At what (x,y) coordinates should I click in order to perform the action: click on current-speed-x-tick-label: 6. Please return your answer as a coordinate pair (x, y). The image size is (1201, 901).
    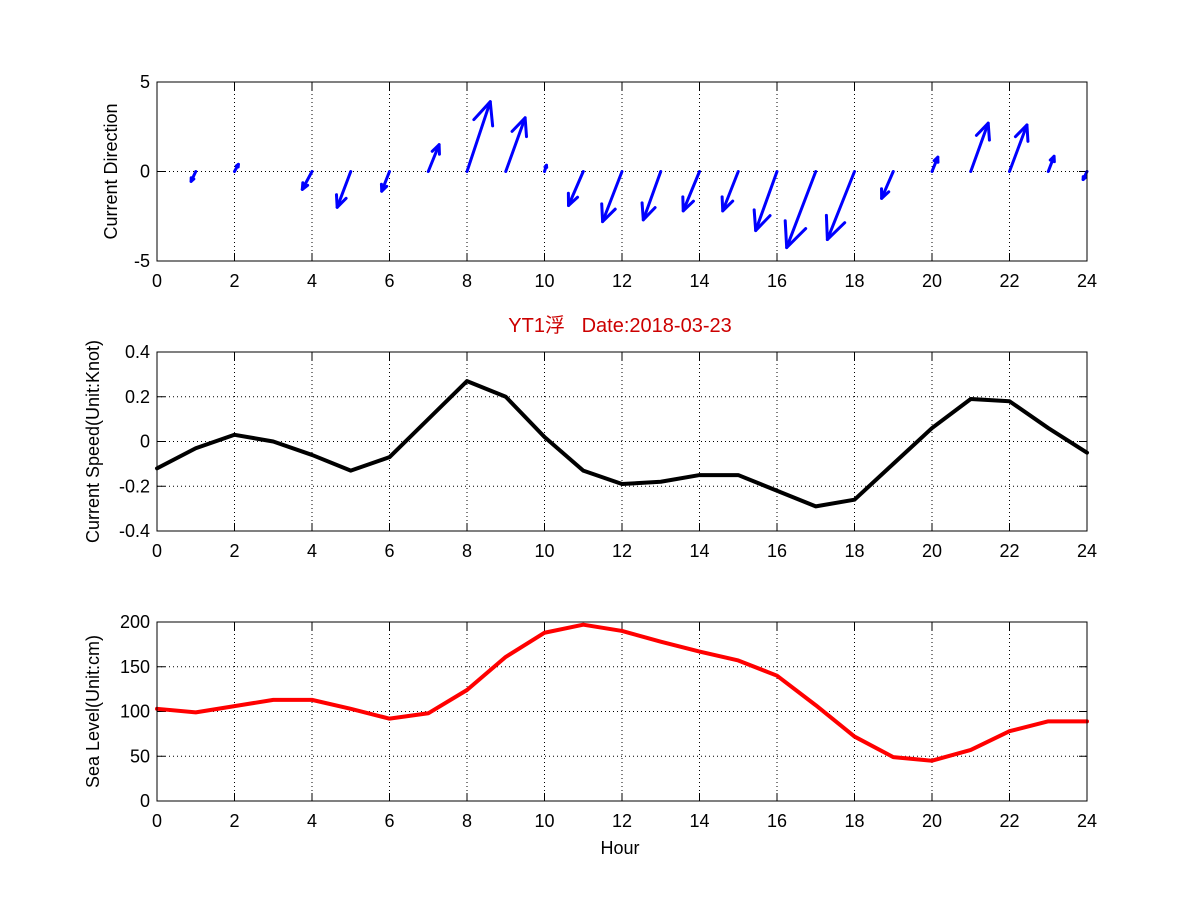
    Looking at the image, I should click on (389, 551).